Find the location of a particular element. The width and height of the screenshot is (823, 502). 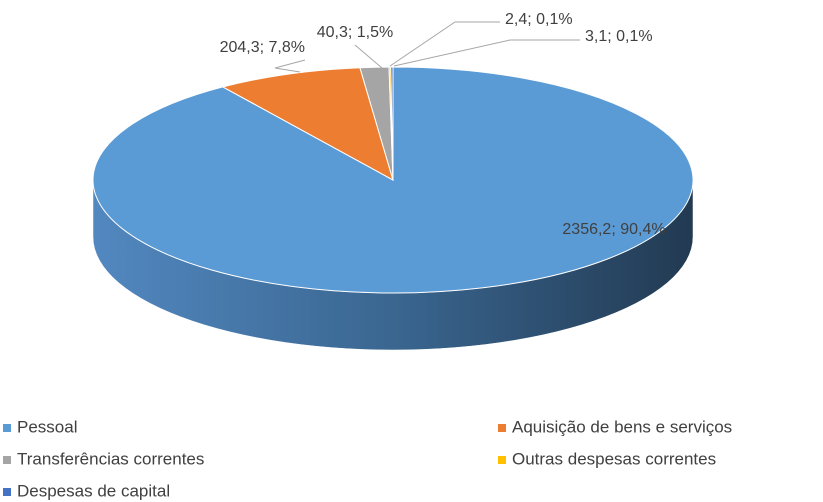

data-label: 204,3; 7,8% is located at coordinates (262, 47).